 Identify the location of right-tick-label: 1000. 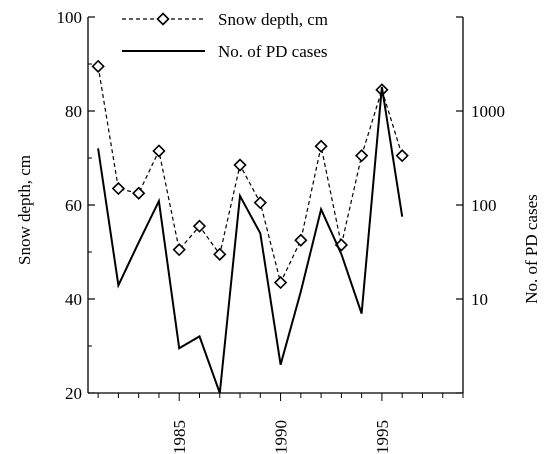
(488, 111).